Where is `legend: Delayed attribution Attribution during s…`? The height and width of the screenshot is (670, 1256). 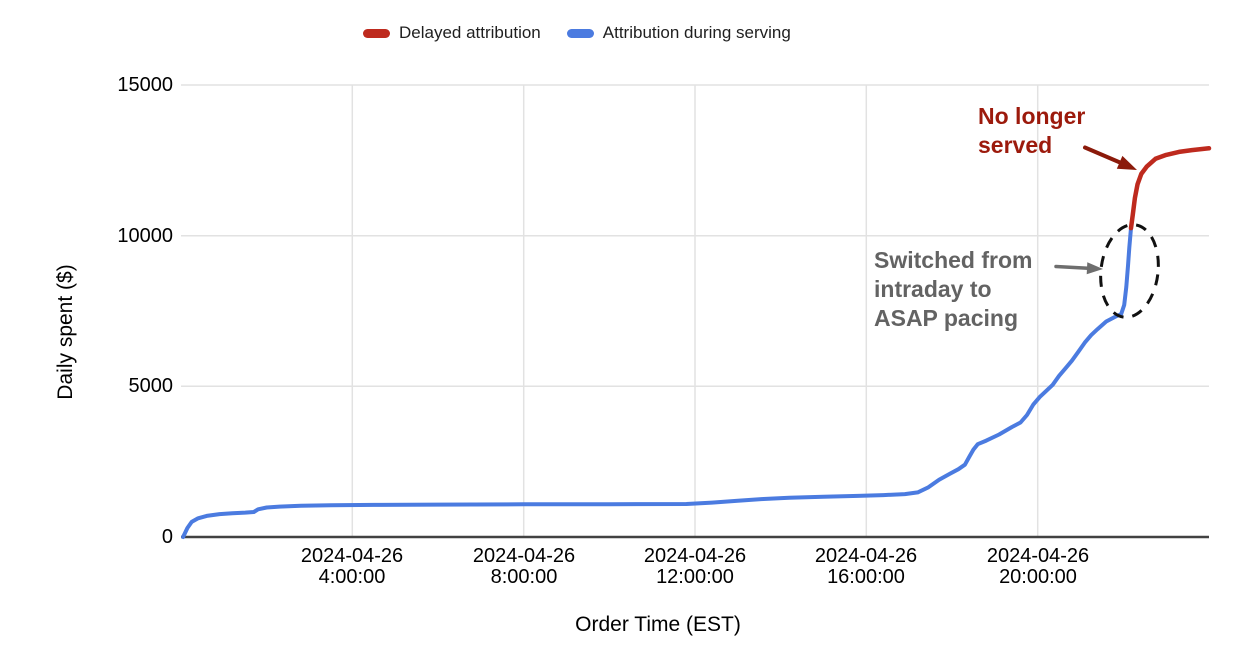 legend: Delayed attribution Attribution during s… is located at coordinates (577, 33).